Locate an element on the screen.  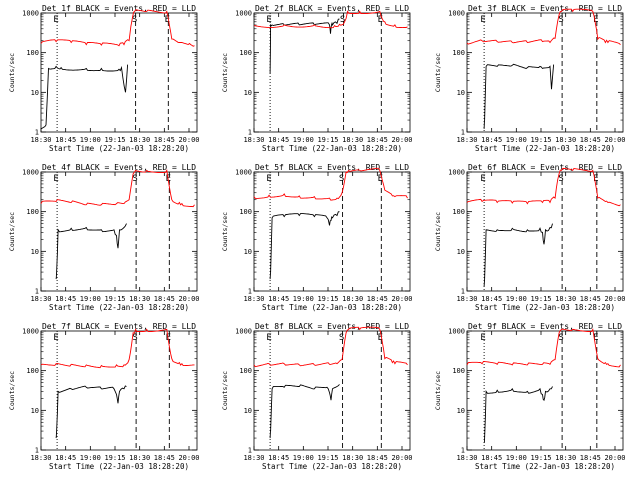
panel-title: Det 3f BLACK = Events, RED = LLD is located at coordinates (545, 8).